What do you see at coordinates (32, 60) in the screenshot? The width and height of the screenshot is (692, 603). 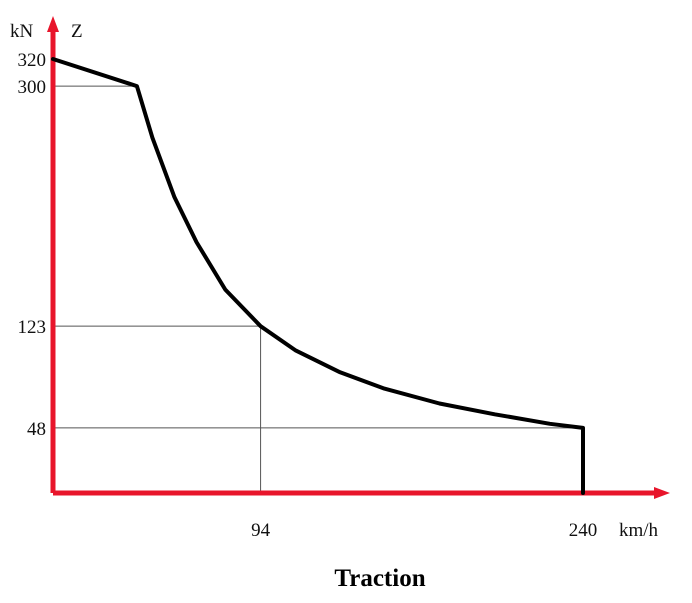 I see `y-tick-label-320: 320` at bounding box center [32, 60].